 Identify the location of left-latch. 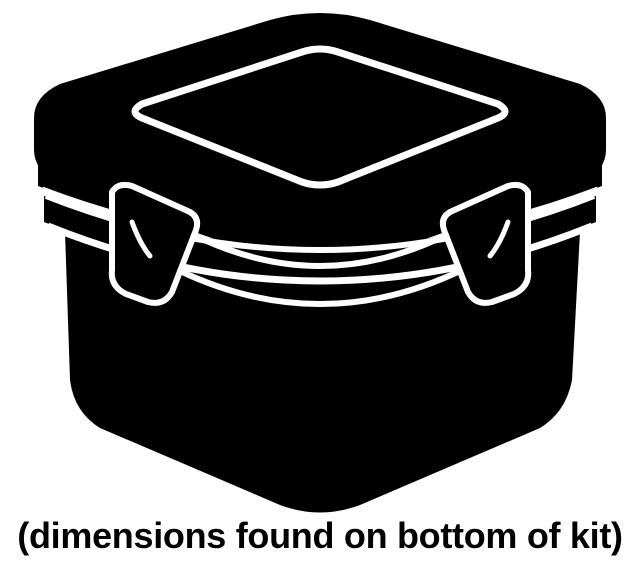
(154, 243).